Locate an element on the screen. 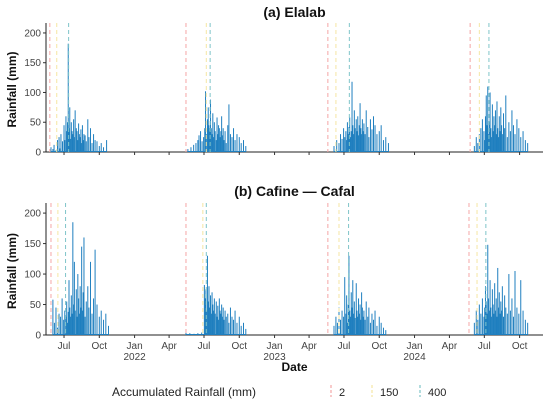  legend-label: 400 is located at coordinates (437, 393).